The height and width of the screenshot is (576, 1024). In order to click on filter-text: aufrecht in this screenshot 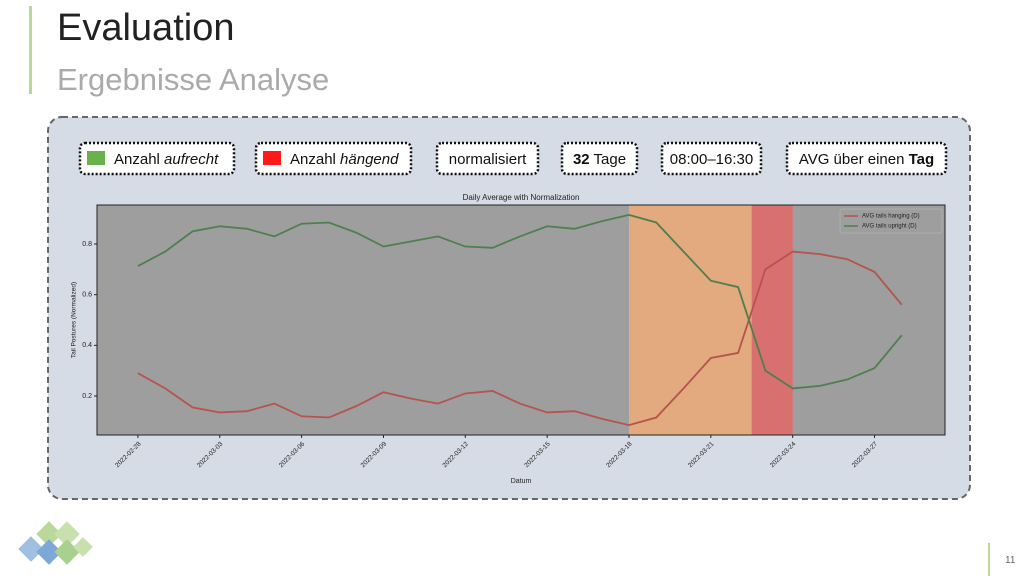, I will do `click(191, 159)`.